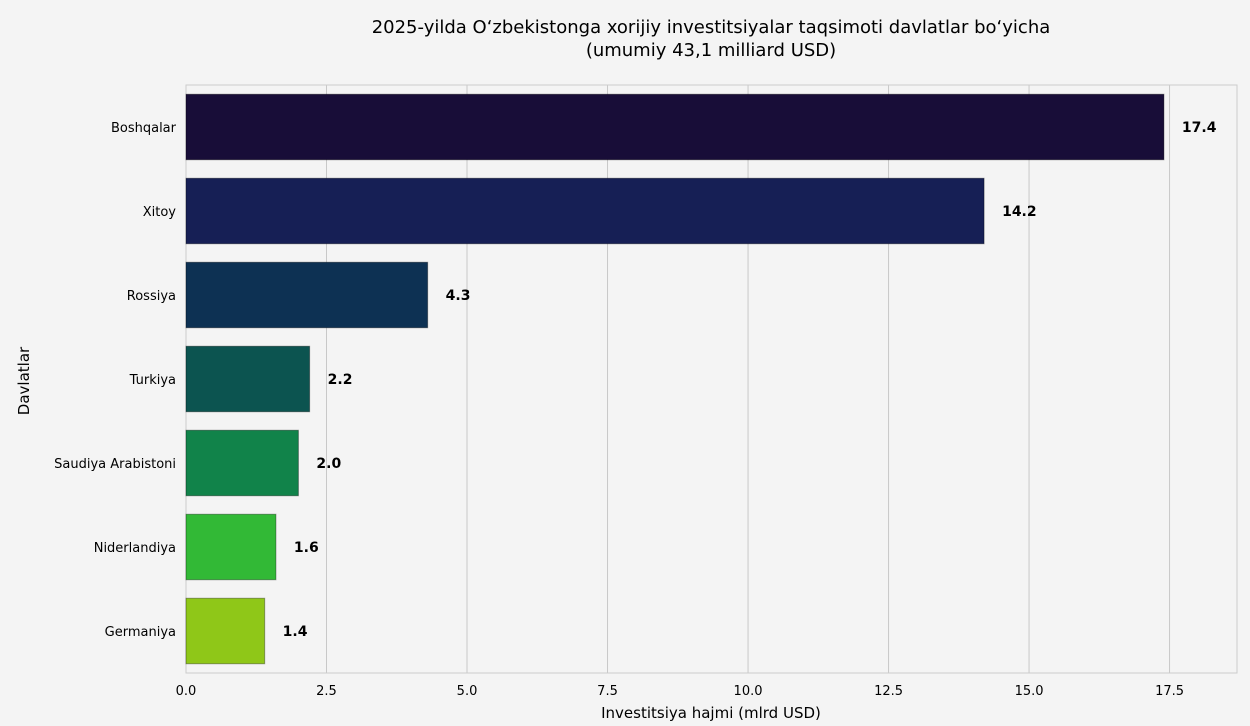  What do you see at coordinates (295, 632) in the screenshot?
I see `bar-value-label: 1.4` at bounding box center [295, 632].